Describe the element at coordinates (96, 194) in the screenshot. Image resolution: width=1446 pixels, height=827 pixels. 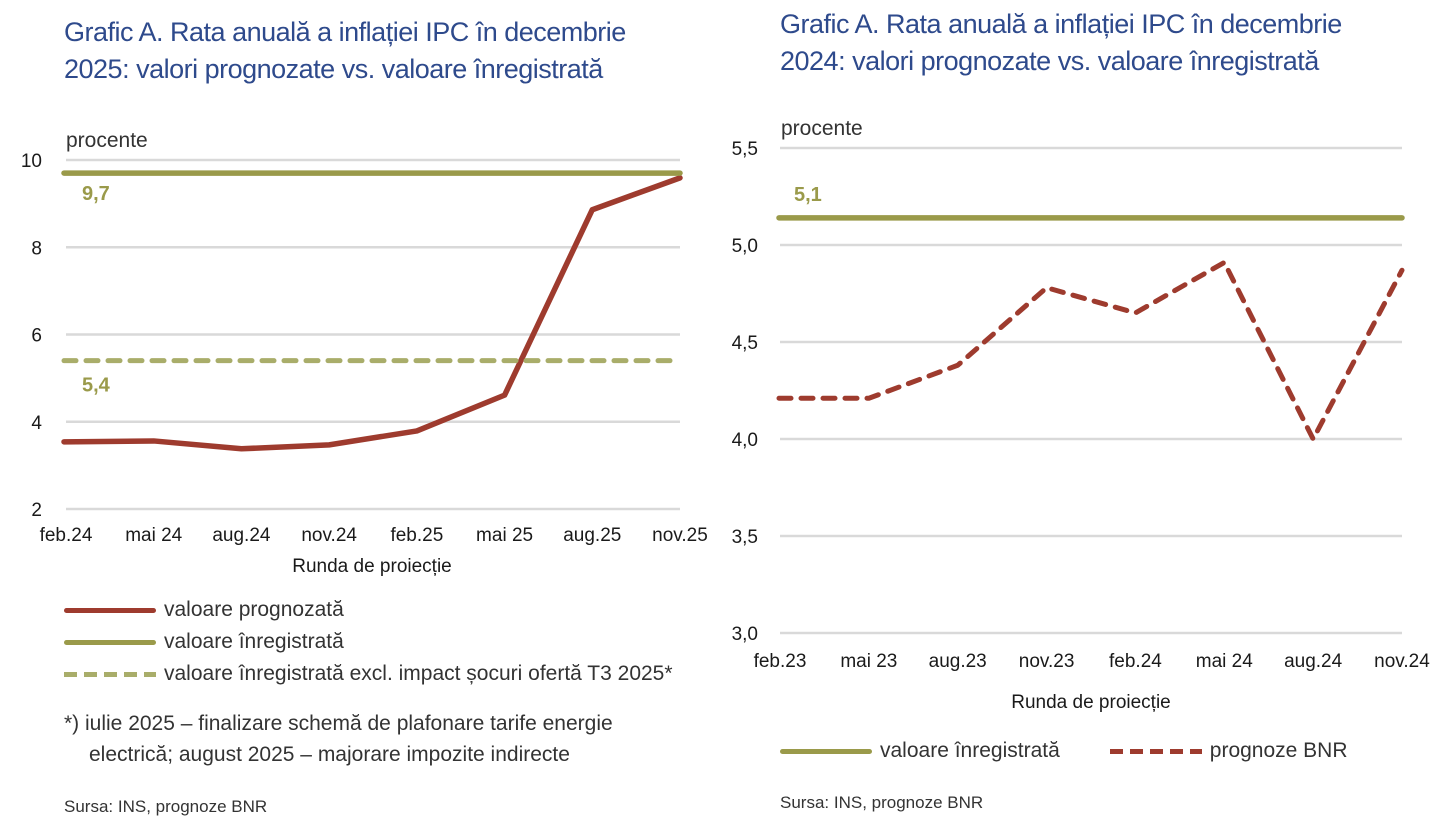
I see `value-annotation: 9,7` at that location.